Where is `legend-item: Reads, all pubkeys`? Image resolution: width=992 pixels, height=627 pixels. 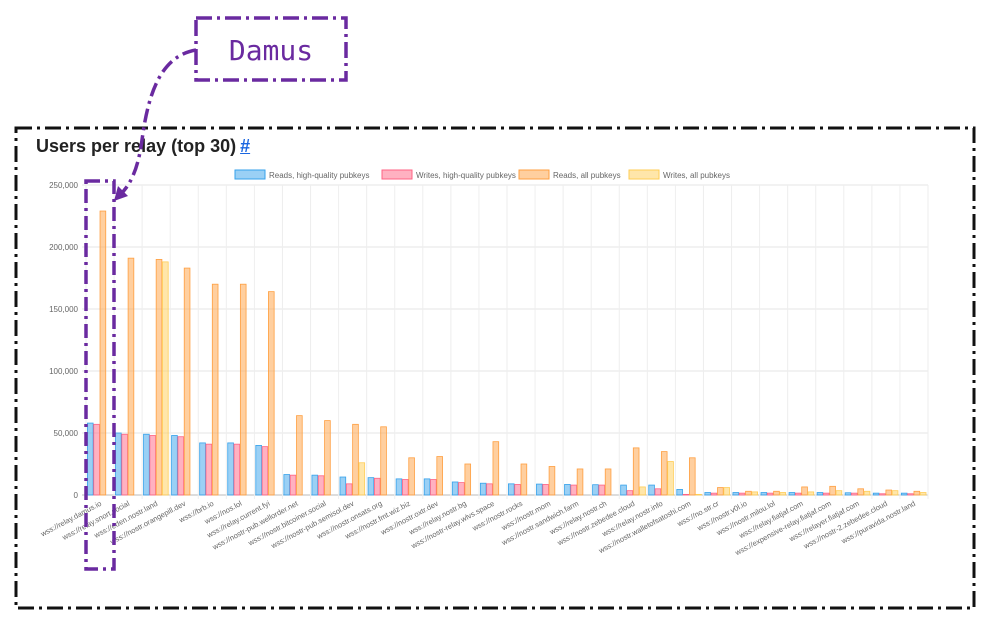
legend-item: Reads, all pubkeys is located at coordinates (569, 174).